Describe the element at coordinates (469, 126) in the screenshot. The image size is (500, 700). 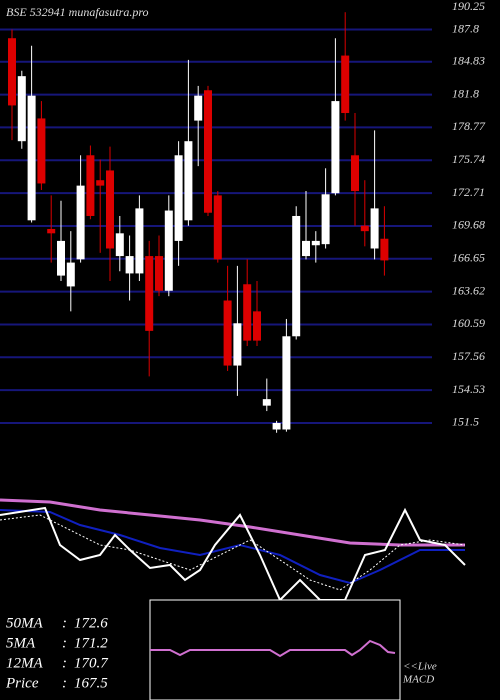
I see `y-tick-label: 178.77` at that location.